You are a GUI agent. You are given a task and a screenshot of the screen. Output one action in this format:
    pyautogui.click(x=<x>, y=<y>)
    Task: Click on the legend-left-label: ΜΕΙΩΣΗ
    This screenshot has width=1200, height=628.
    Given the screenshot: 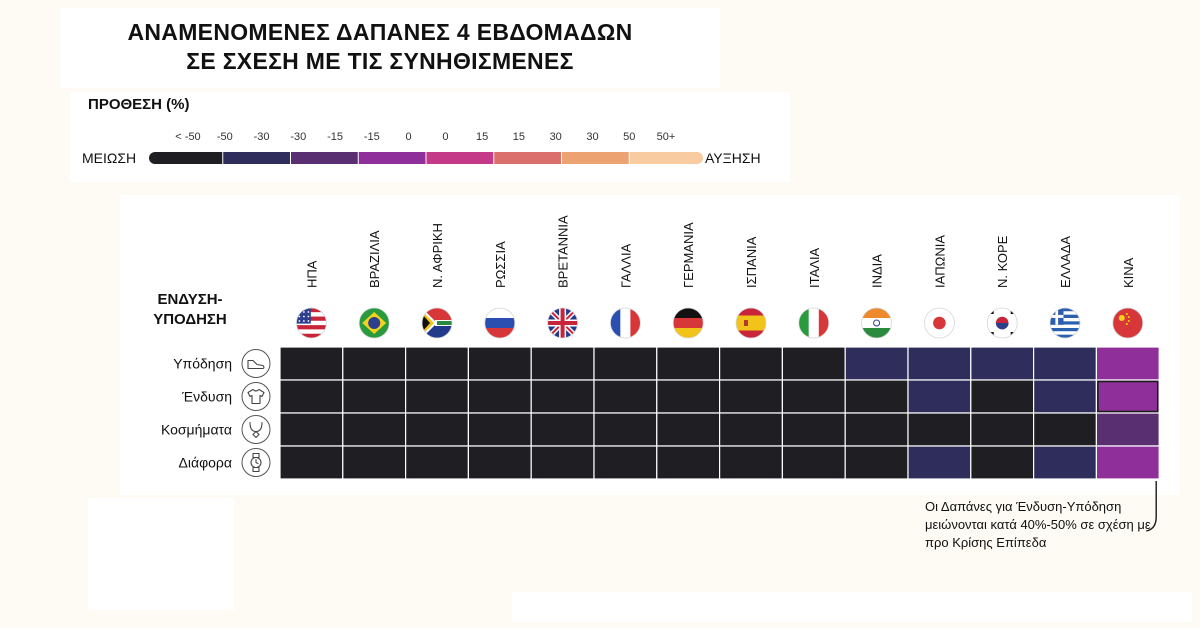 What is the action you would take?
    pyautogui.click(x=109, y=158)
    